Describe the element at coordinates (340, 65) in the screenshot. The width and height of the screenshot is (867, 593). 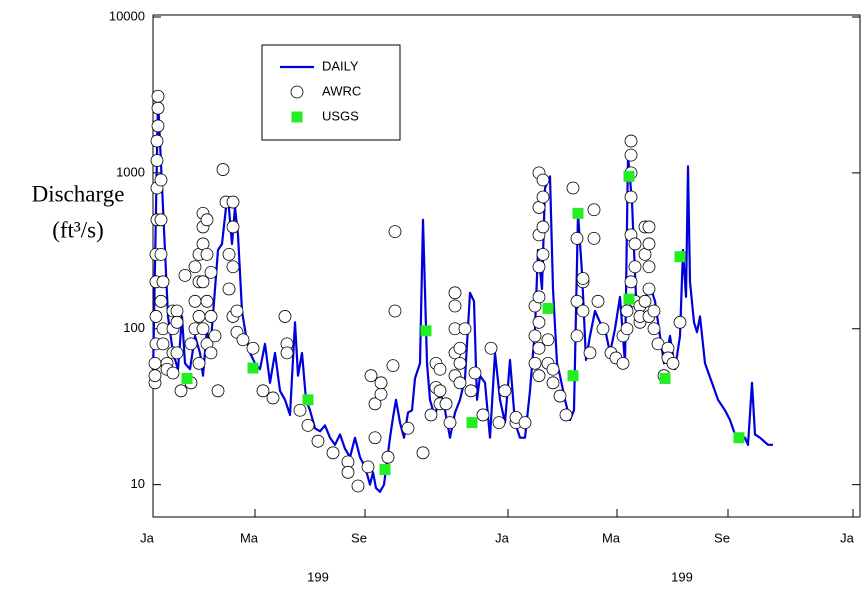
I see `legend-label: DAILY` at that location.